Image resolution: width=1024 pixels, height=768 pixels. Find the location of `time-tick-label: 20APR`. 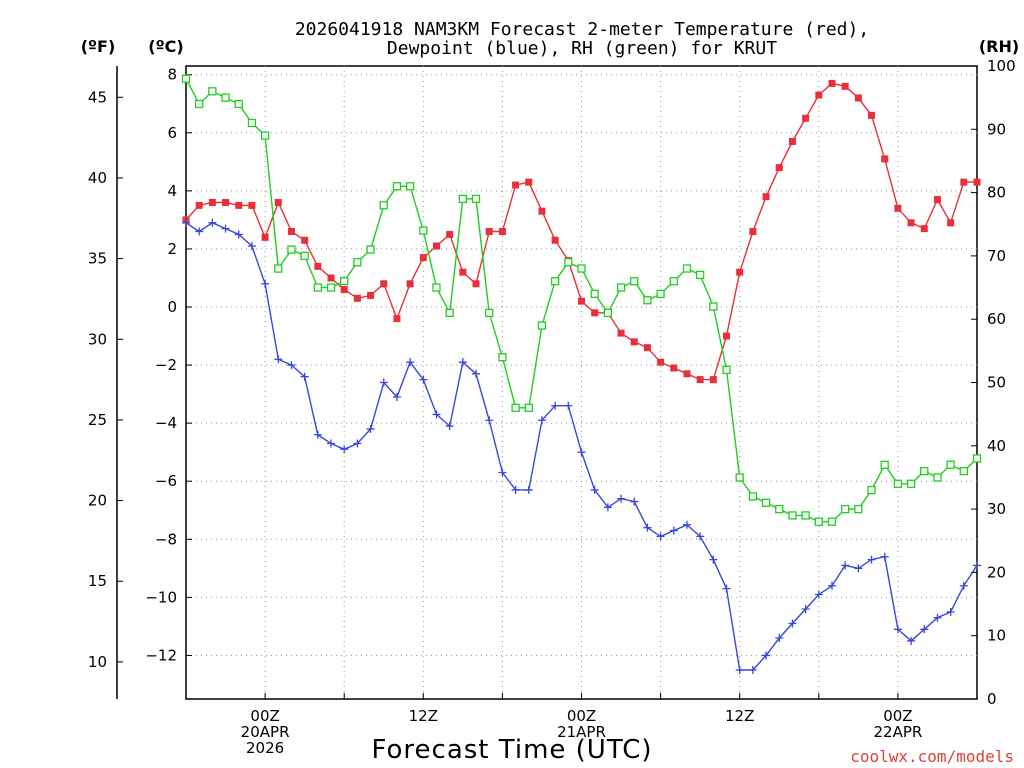

time-tick-label: 20APR is located at coordinates (265, 732).